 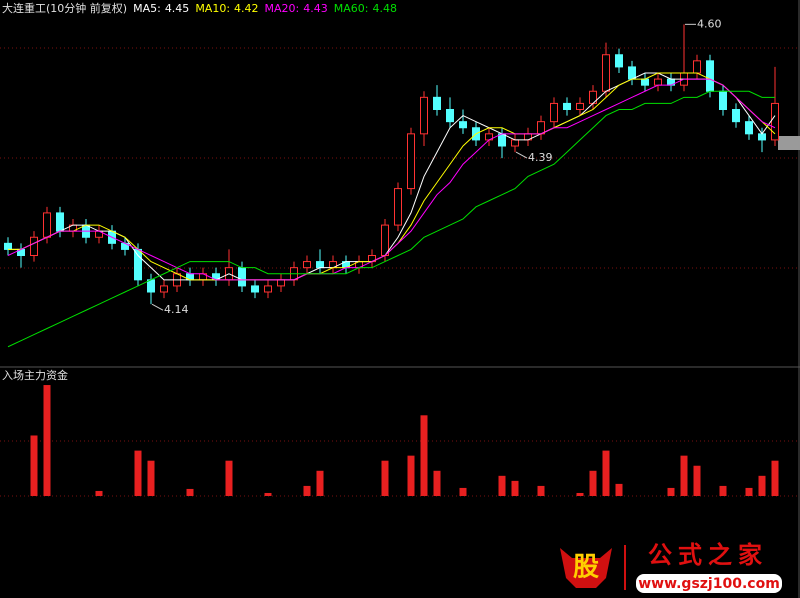 I want to click on legend-value: 4.42, so click(x=246, y=8).